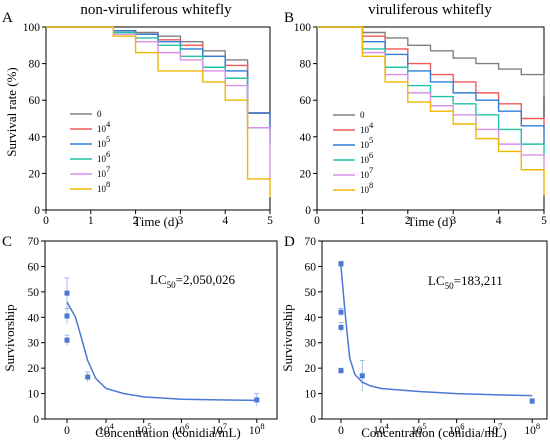 The image size is (550, 442). What do you see at coordinates (181, 221) in the screenshot?
I see `panel-a-xtick-label: 3` at bounding box center [181, 221].